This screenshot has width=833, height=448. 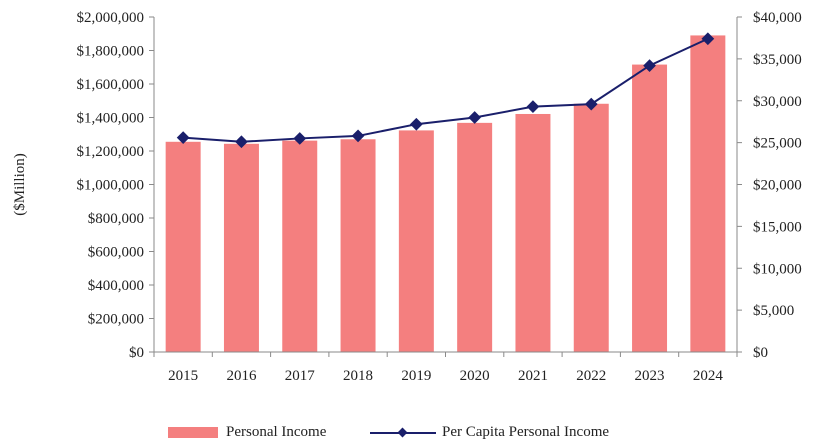 What do you see at coordinates (533, 376) in the screenshot?
I see `x-tick-label: 2021` at bounding box center [533, 376].